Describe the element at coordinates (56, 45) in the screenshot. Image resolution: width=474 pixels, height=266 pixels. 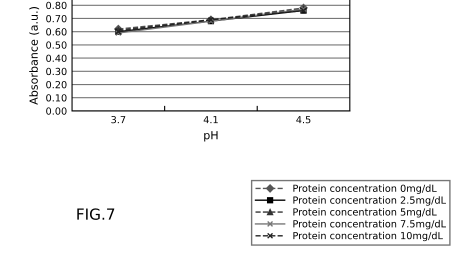
I see `y-tick-label: 0.50` at that location.